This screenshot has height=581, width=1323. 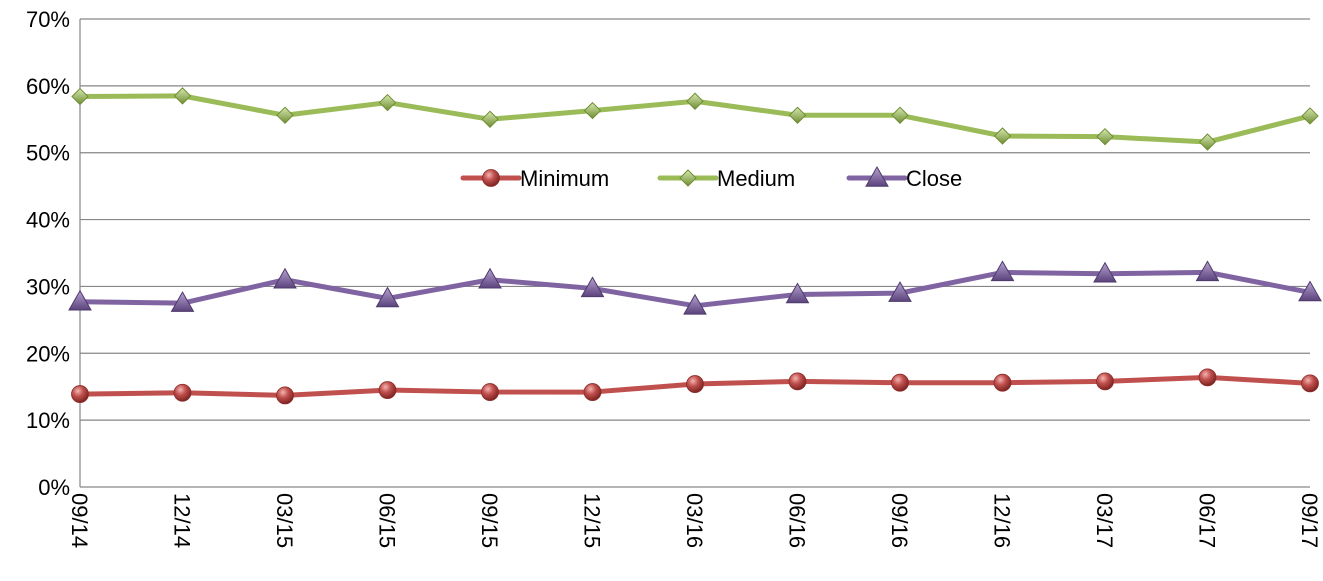 I want to click on y-axis-tick-labels: 0% 10% 20% 30% 40% 50% 60% 70%, so click(x=48, y=253).